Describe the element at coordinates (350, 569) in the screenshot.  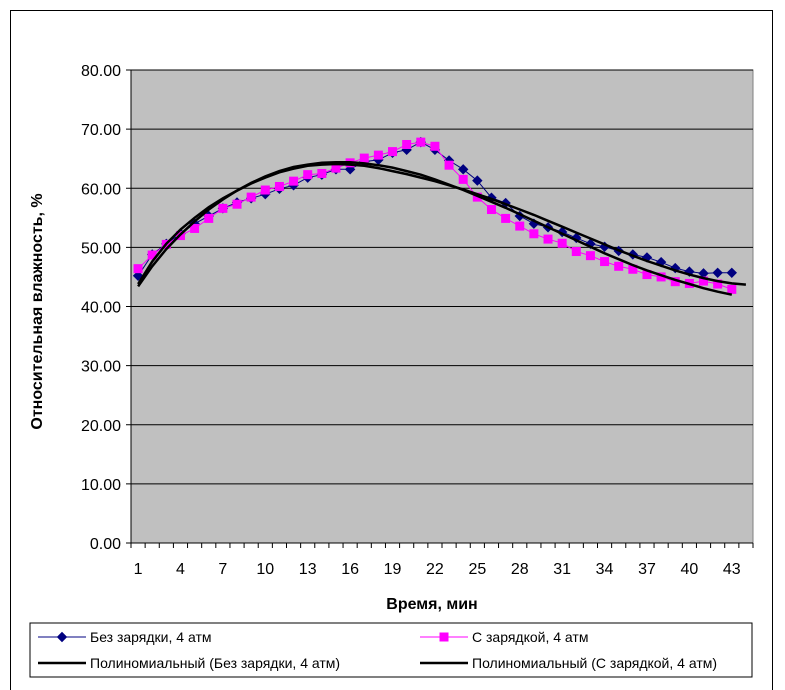
I see `x-tick-label: 16` at that location.